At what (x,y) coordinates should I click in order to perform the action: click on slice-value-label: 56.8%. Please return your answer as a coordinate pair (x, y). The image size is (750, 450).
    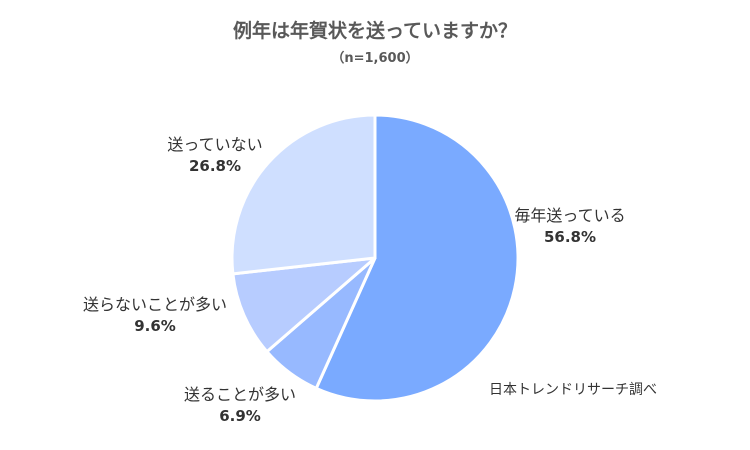
    Looking at the image, I should click on (570, 236).